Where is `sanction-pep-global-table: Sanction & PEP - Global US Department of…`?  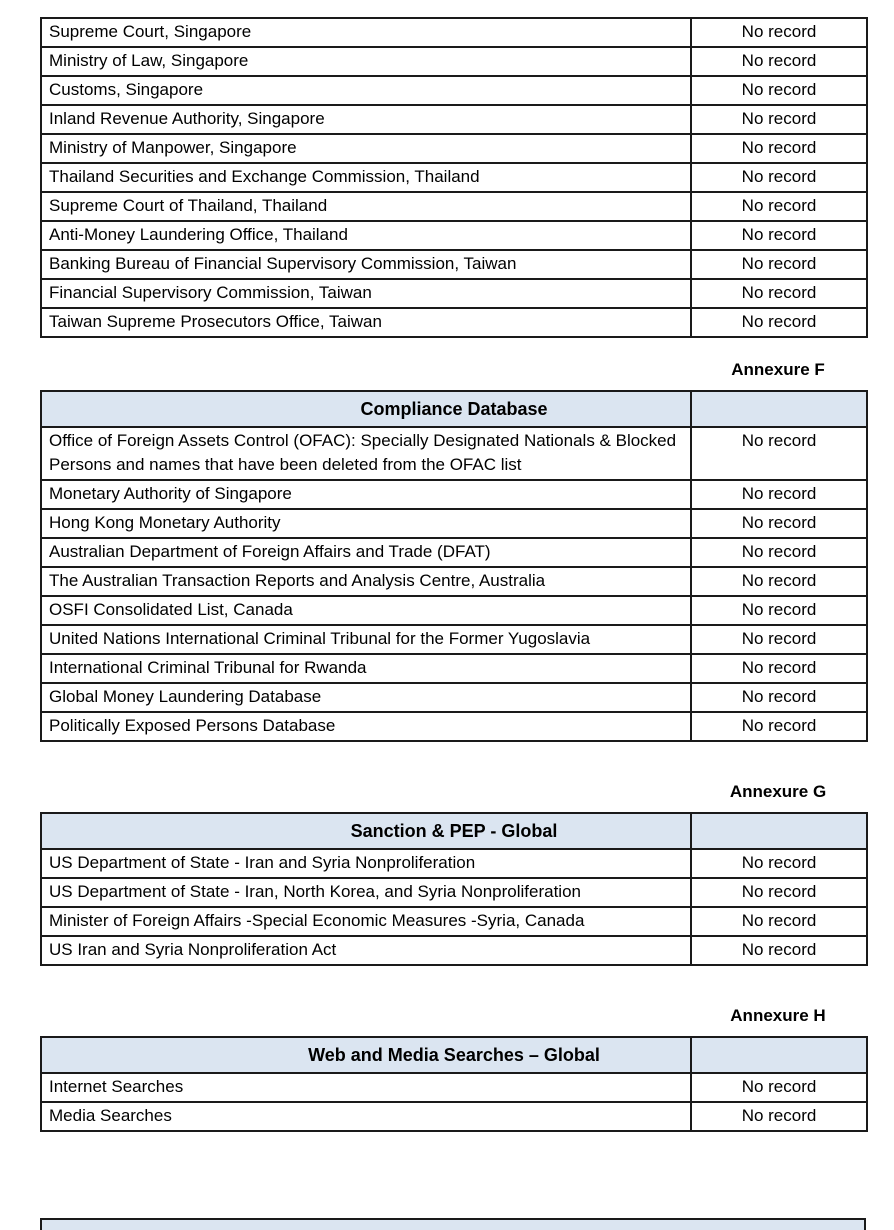 sanction-pep-global-table: Sanction & PEP - Global US Department of… is located at coordinates (454, 889).